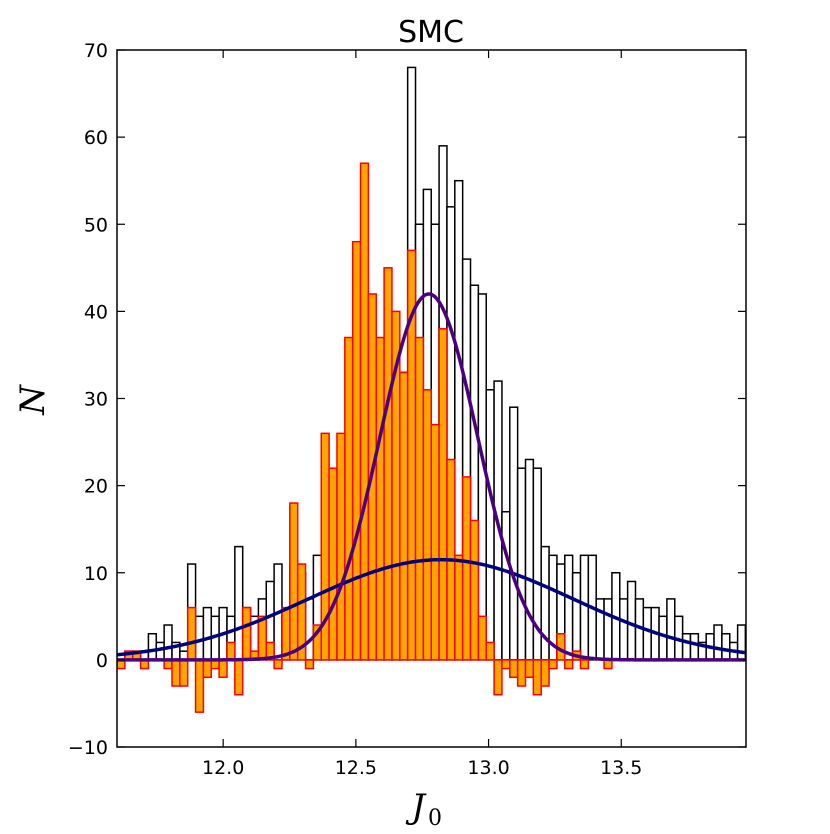 Image resolution: width=830 pixels, height=834 pixels. What do you see at coordinates (88, 748) in the screenshot?
I see `y-tick-label: −10` at bounding box center [88, 748].